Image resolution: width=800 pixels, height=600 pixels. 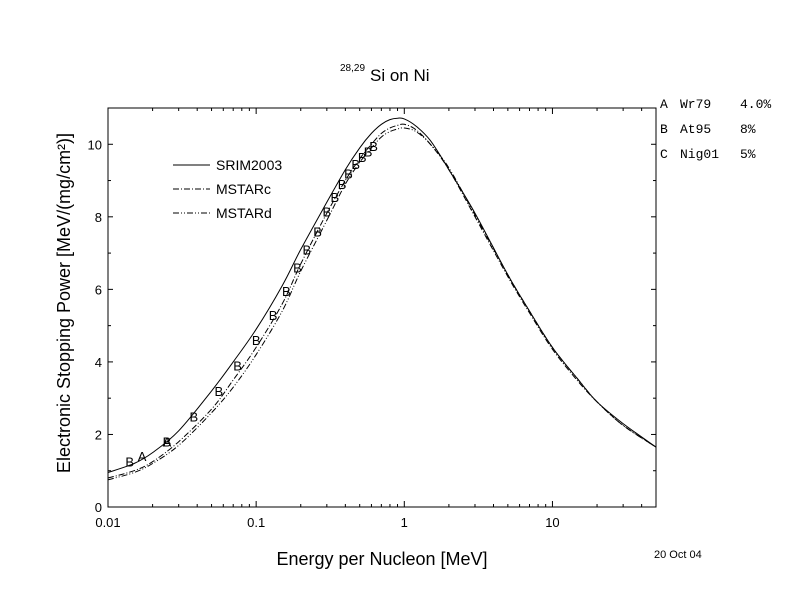 What do you see at coordinates (695, 129) in the screenshot?
I see `source-ref: At95` at bounding box center [695, 129].